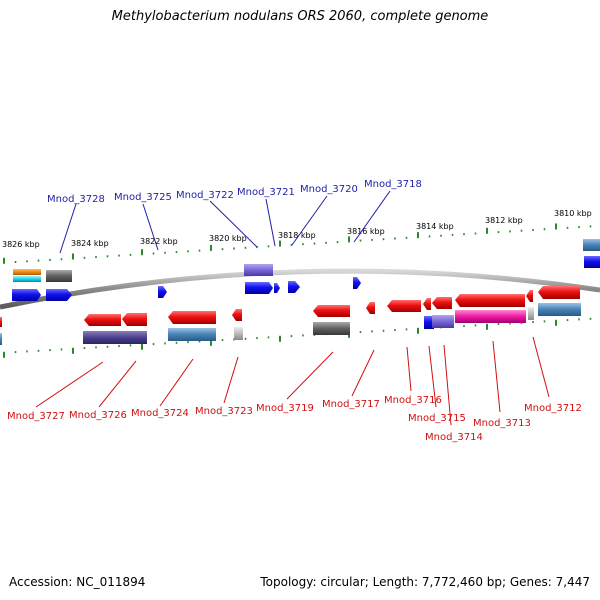 The width and height of the screenshot is (600, 600). I want to click on gene-label-reverse: Mnod_3713, so click(502, 423).